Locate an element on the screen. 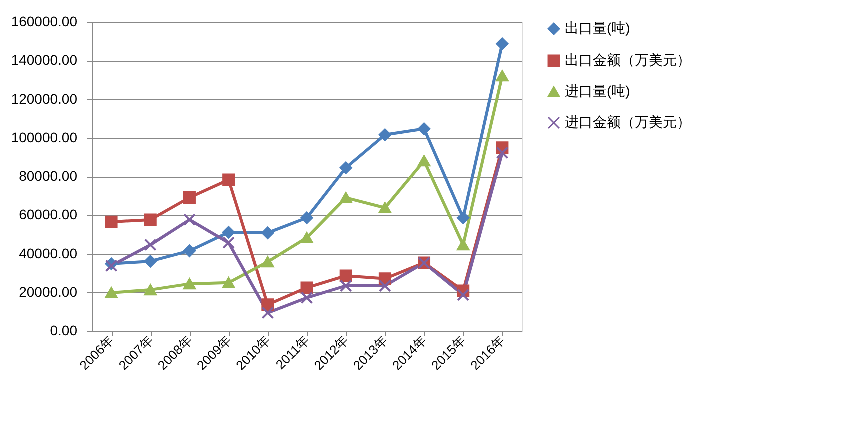 This screenshot has height=425, width=867. legend-label: 进口金额（万美元） is located at coordinates (628, 122).